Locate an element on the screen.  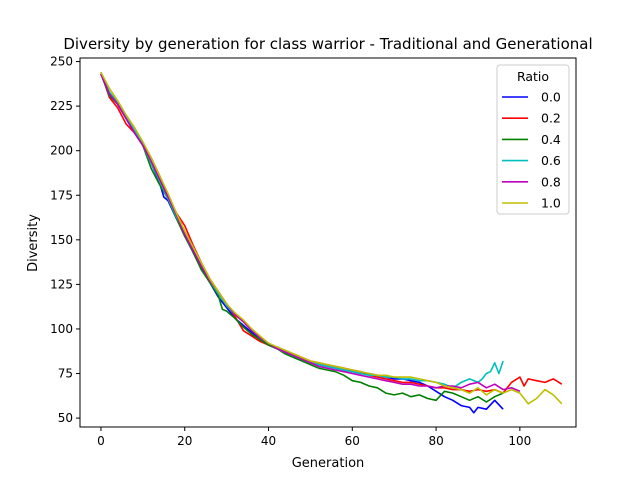
x-tick-label: 20 is located at coordinates (184, 441).